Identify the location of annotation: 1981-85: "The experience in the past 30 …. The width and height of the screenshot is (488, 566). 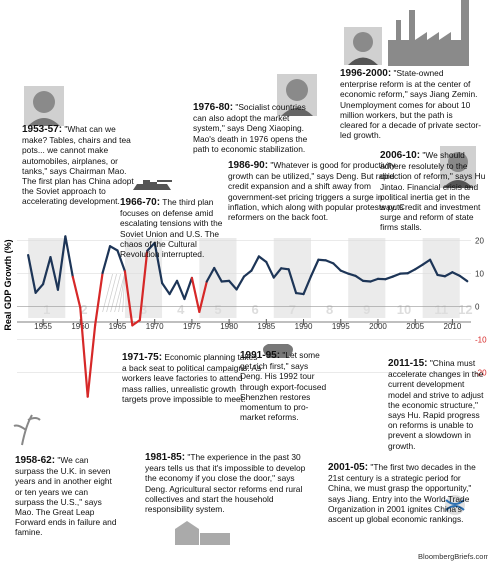
(229, 483).